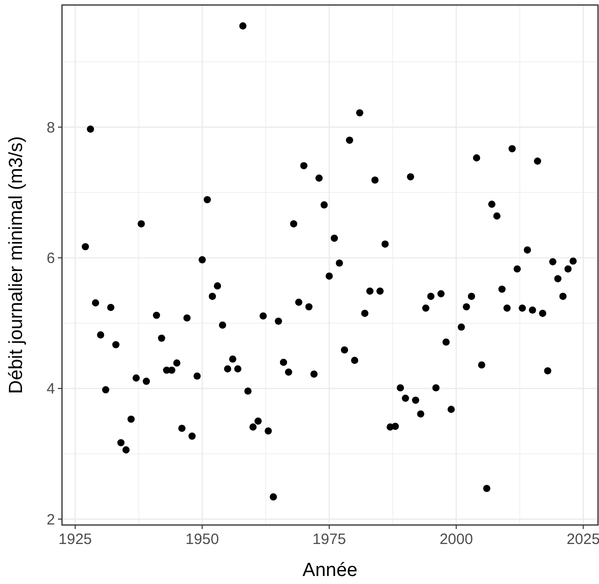  What do you see at coordinates (50, 519) in the screenshot?
I see `y-tick-label: 2` at bounding box center [50, 519].